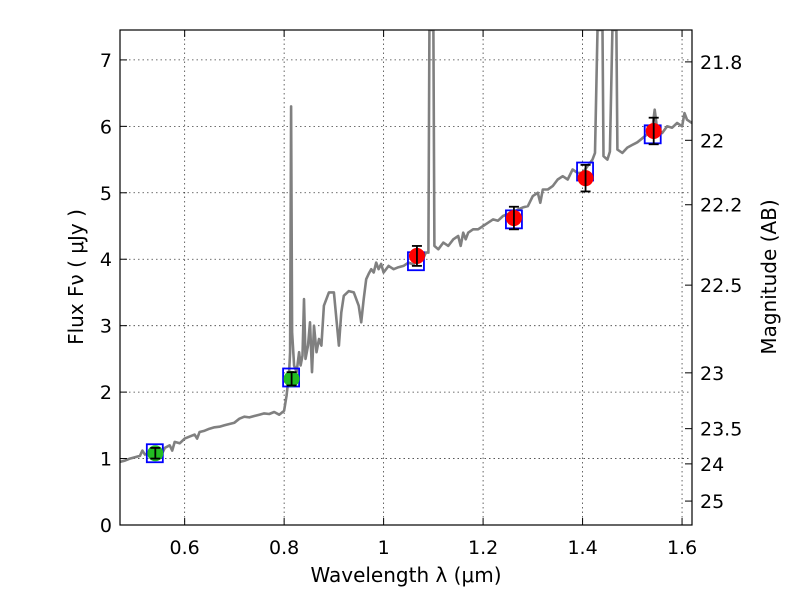 This screenshot has height=600, width=800. I want to click on y-tick-labels: 0 1 2 3 4 5 6 7, so click(106, 293).